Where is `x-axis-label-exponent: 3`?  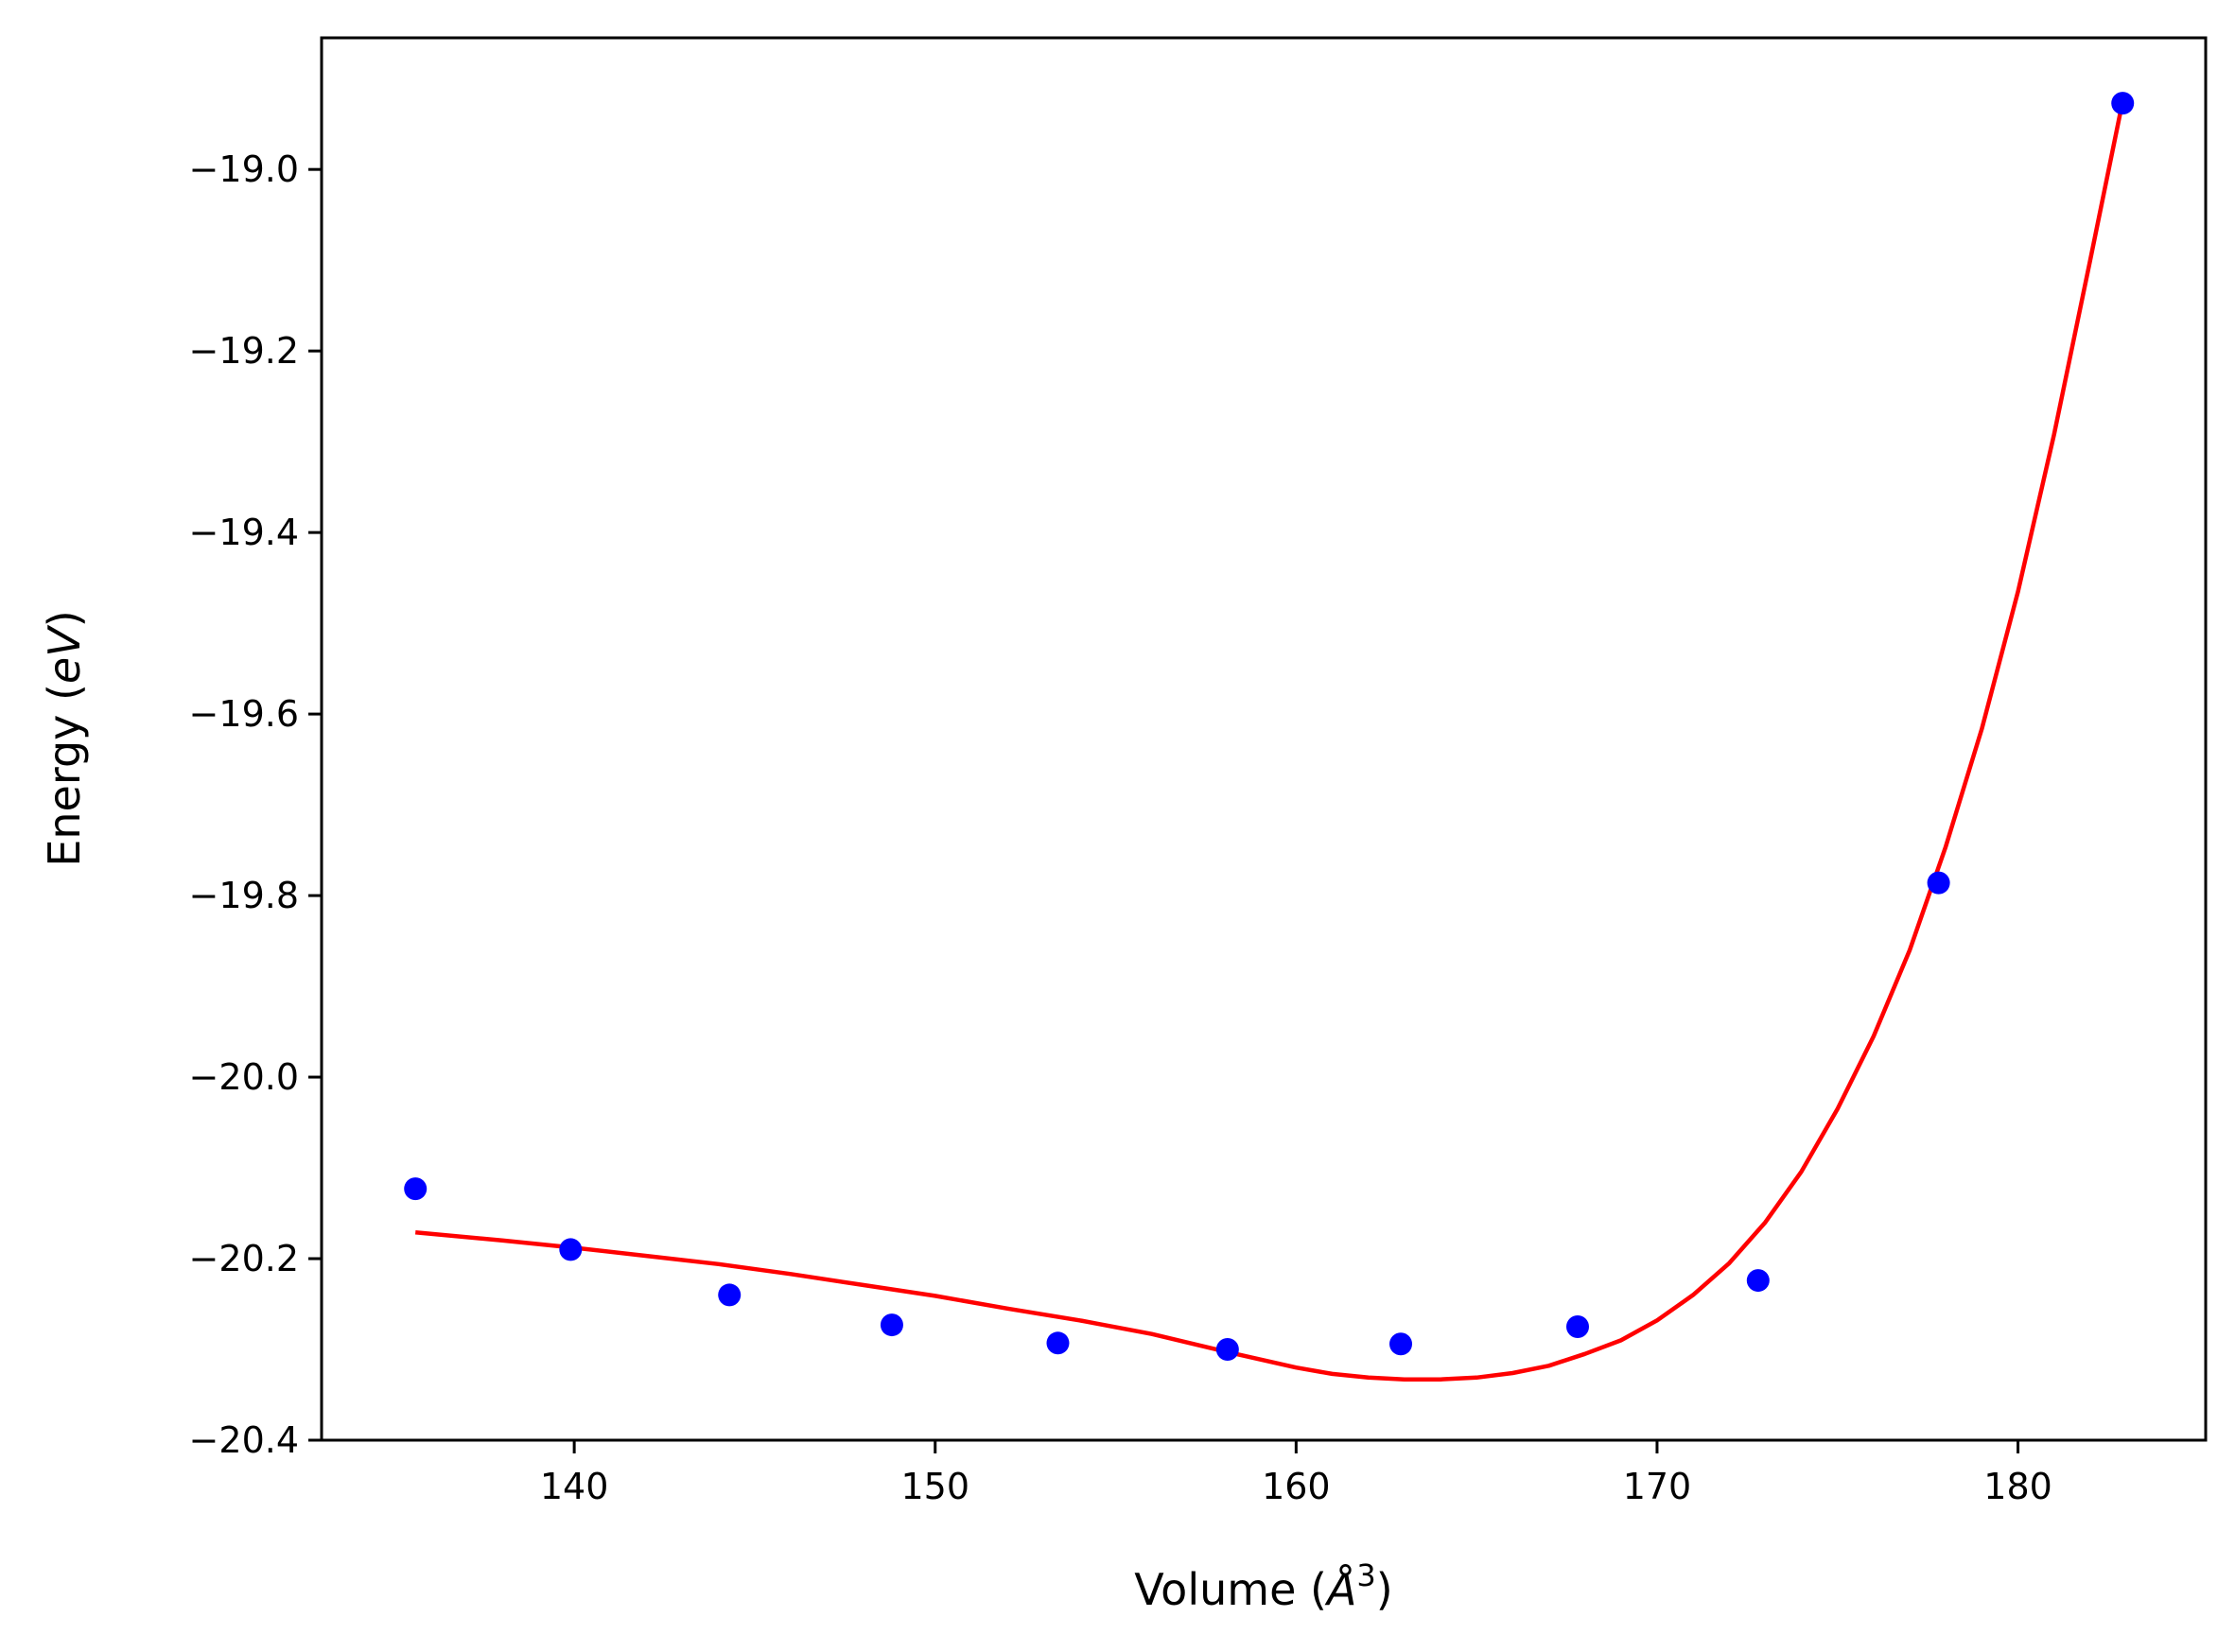
x-axis-label-exponent: 3 is located at coordinates (1365, 1575).